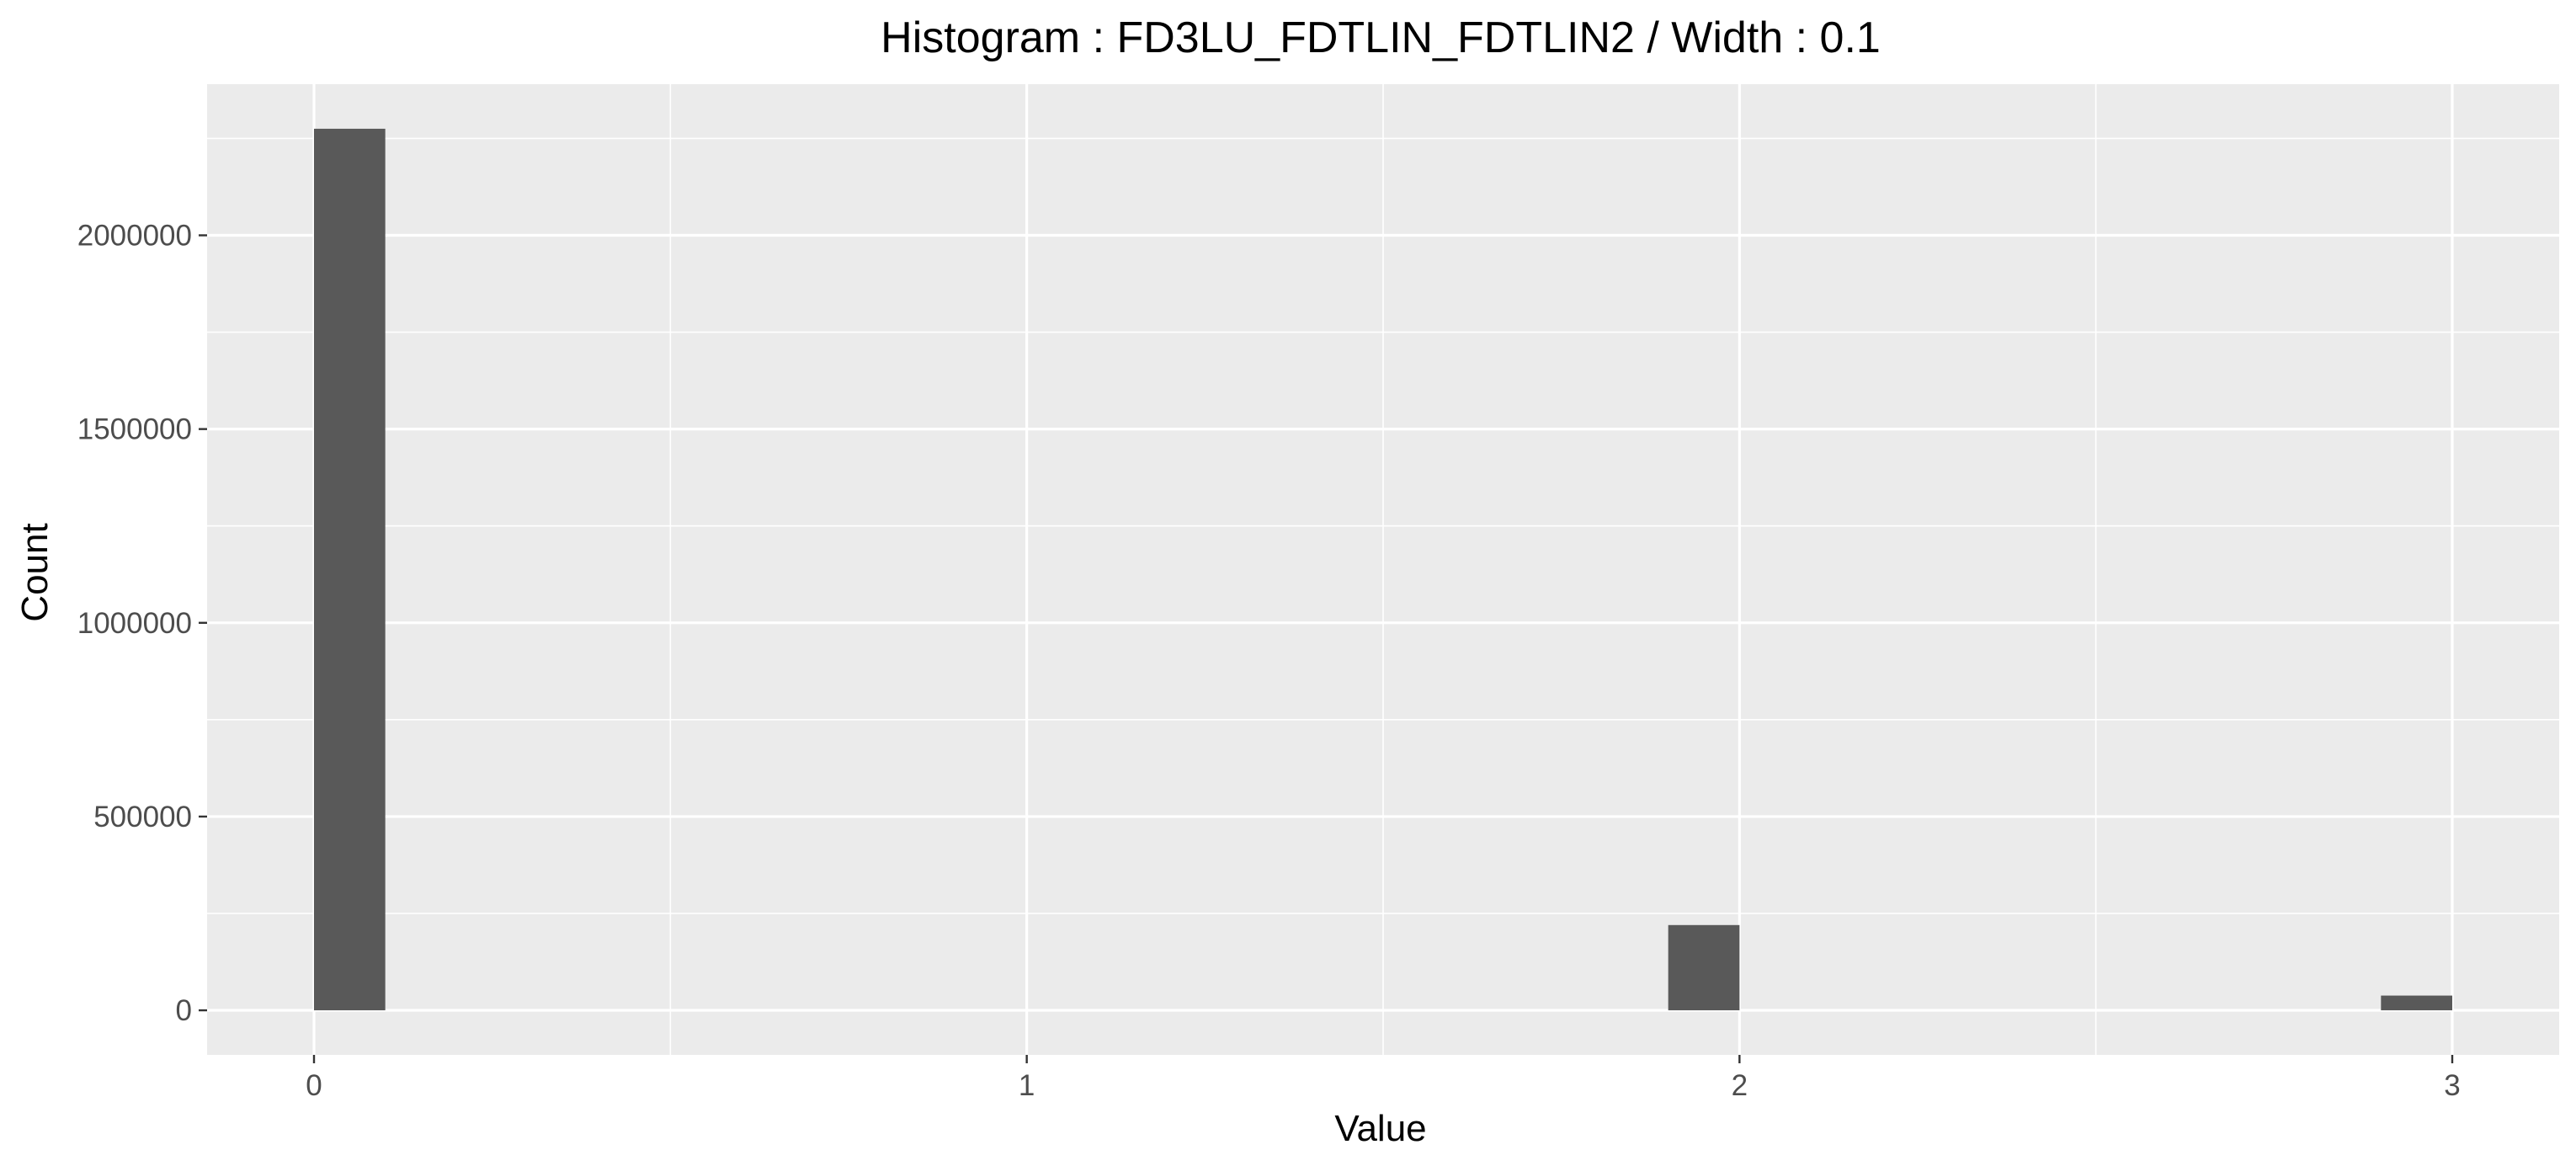  I want to click on x-tick-label: 1, so click(1027, 1085).